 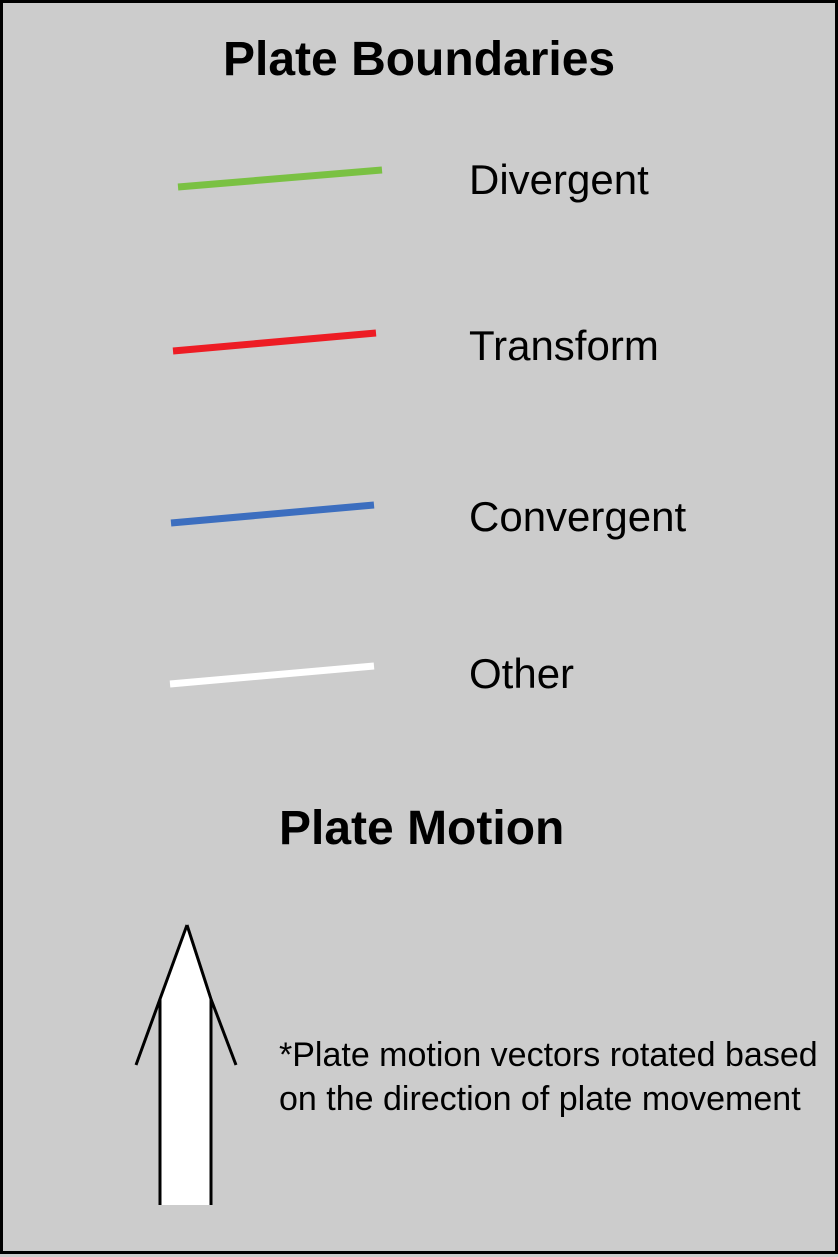 What do you see at coordinates (522, 673) in the screenshot?
I see `other-label: Other` at bounding box center [522, 673].